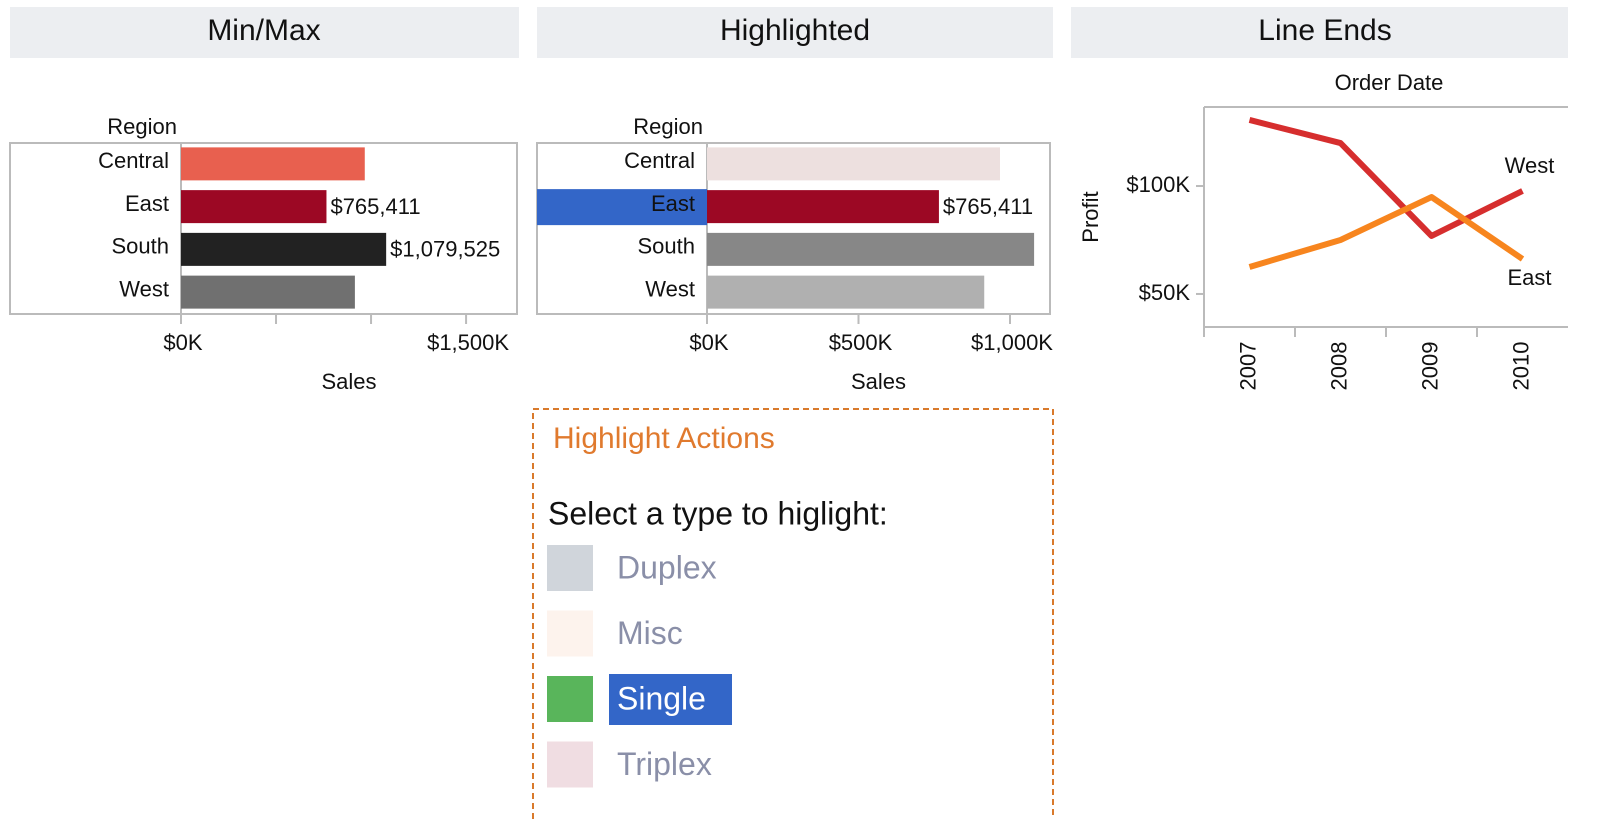 Image resolution: width=1602 pixels, height=819 pixels. Describe the element at coordinates (1530, 165) in the screenshot. I see `series-label: West` at that location.